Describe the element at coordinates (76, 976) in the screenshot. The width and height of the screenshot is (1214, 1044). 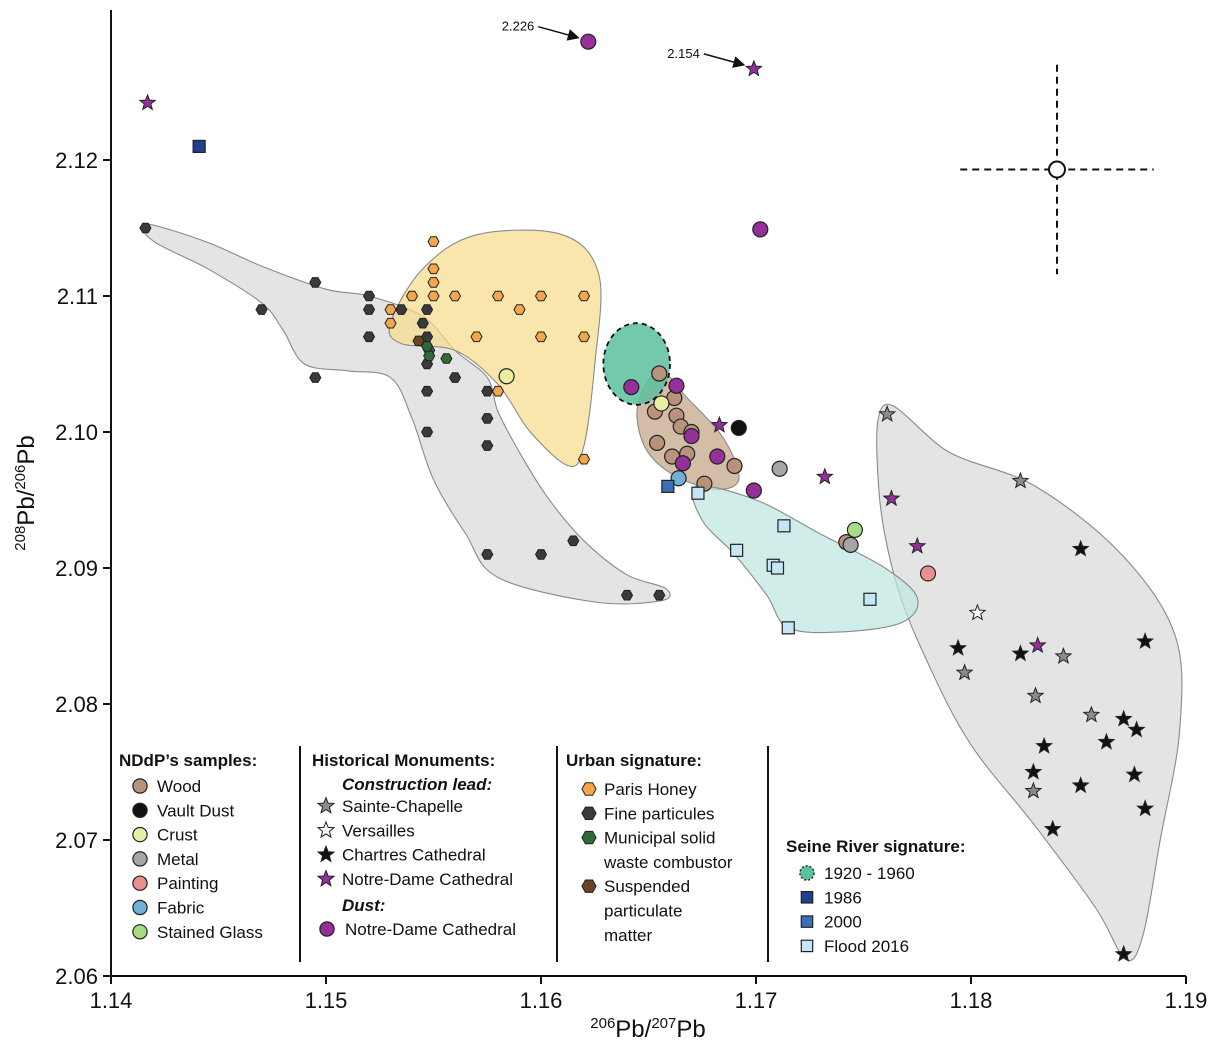
I see `y-tick-label-0: 2.06` at that location.